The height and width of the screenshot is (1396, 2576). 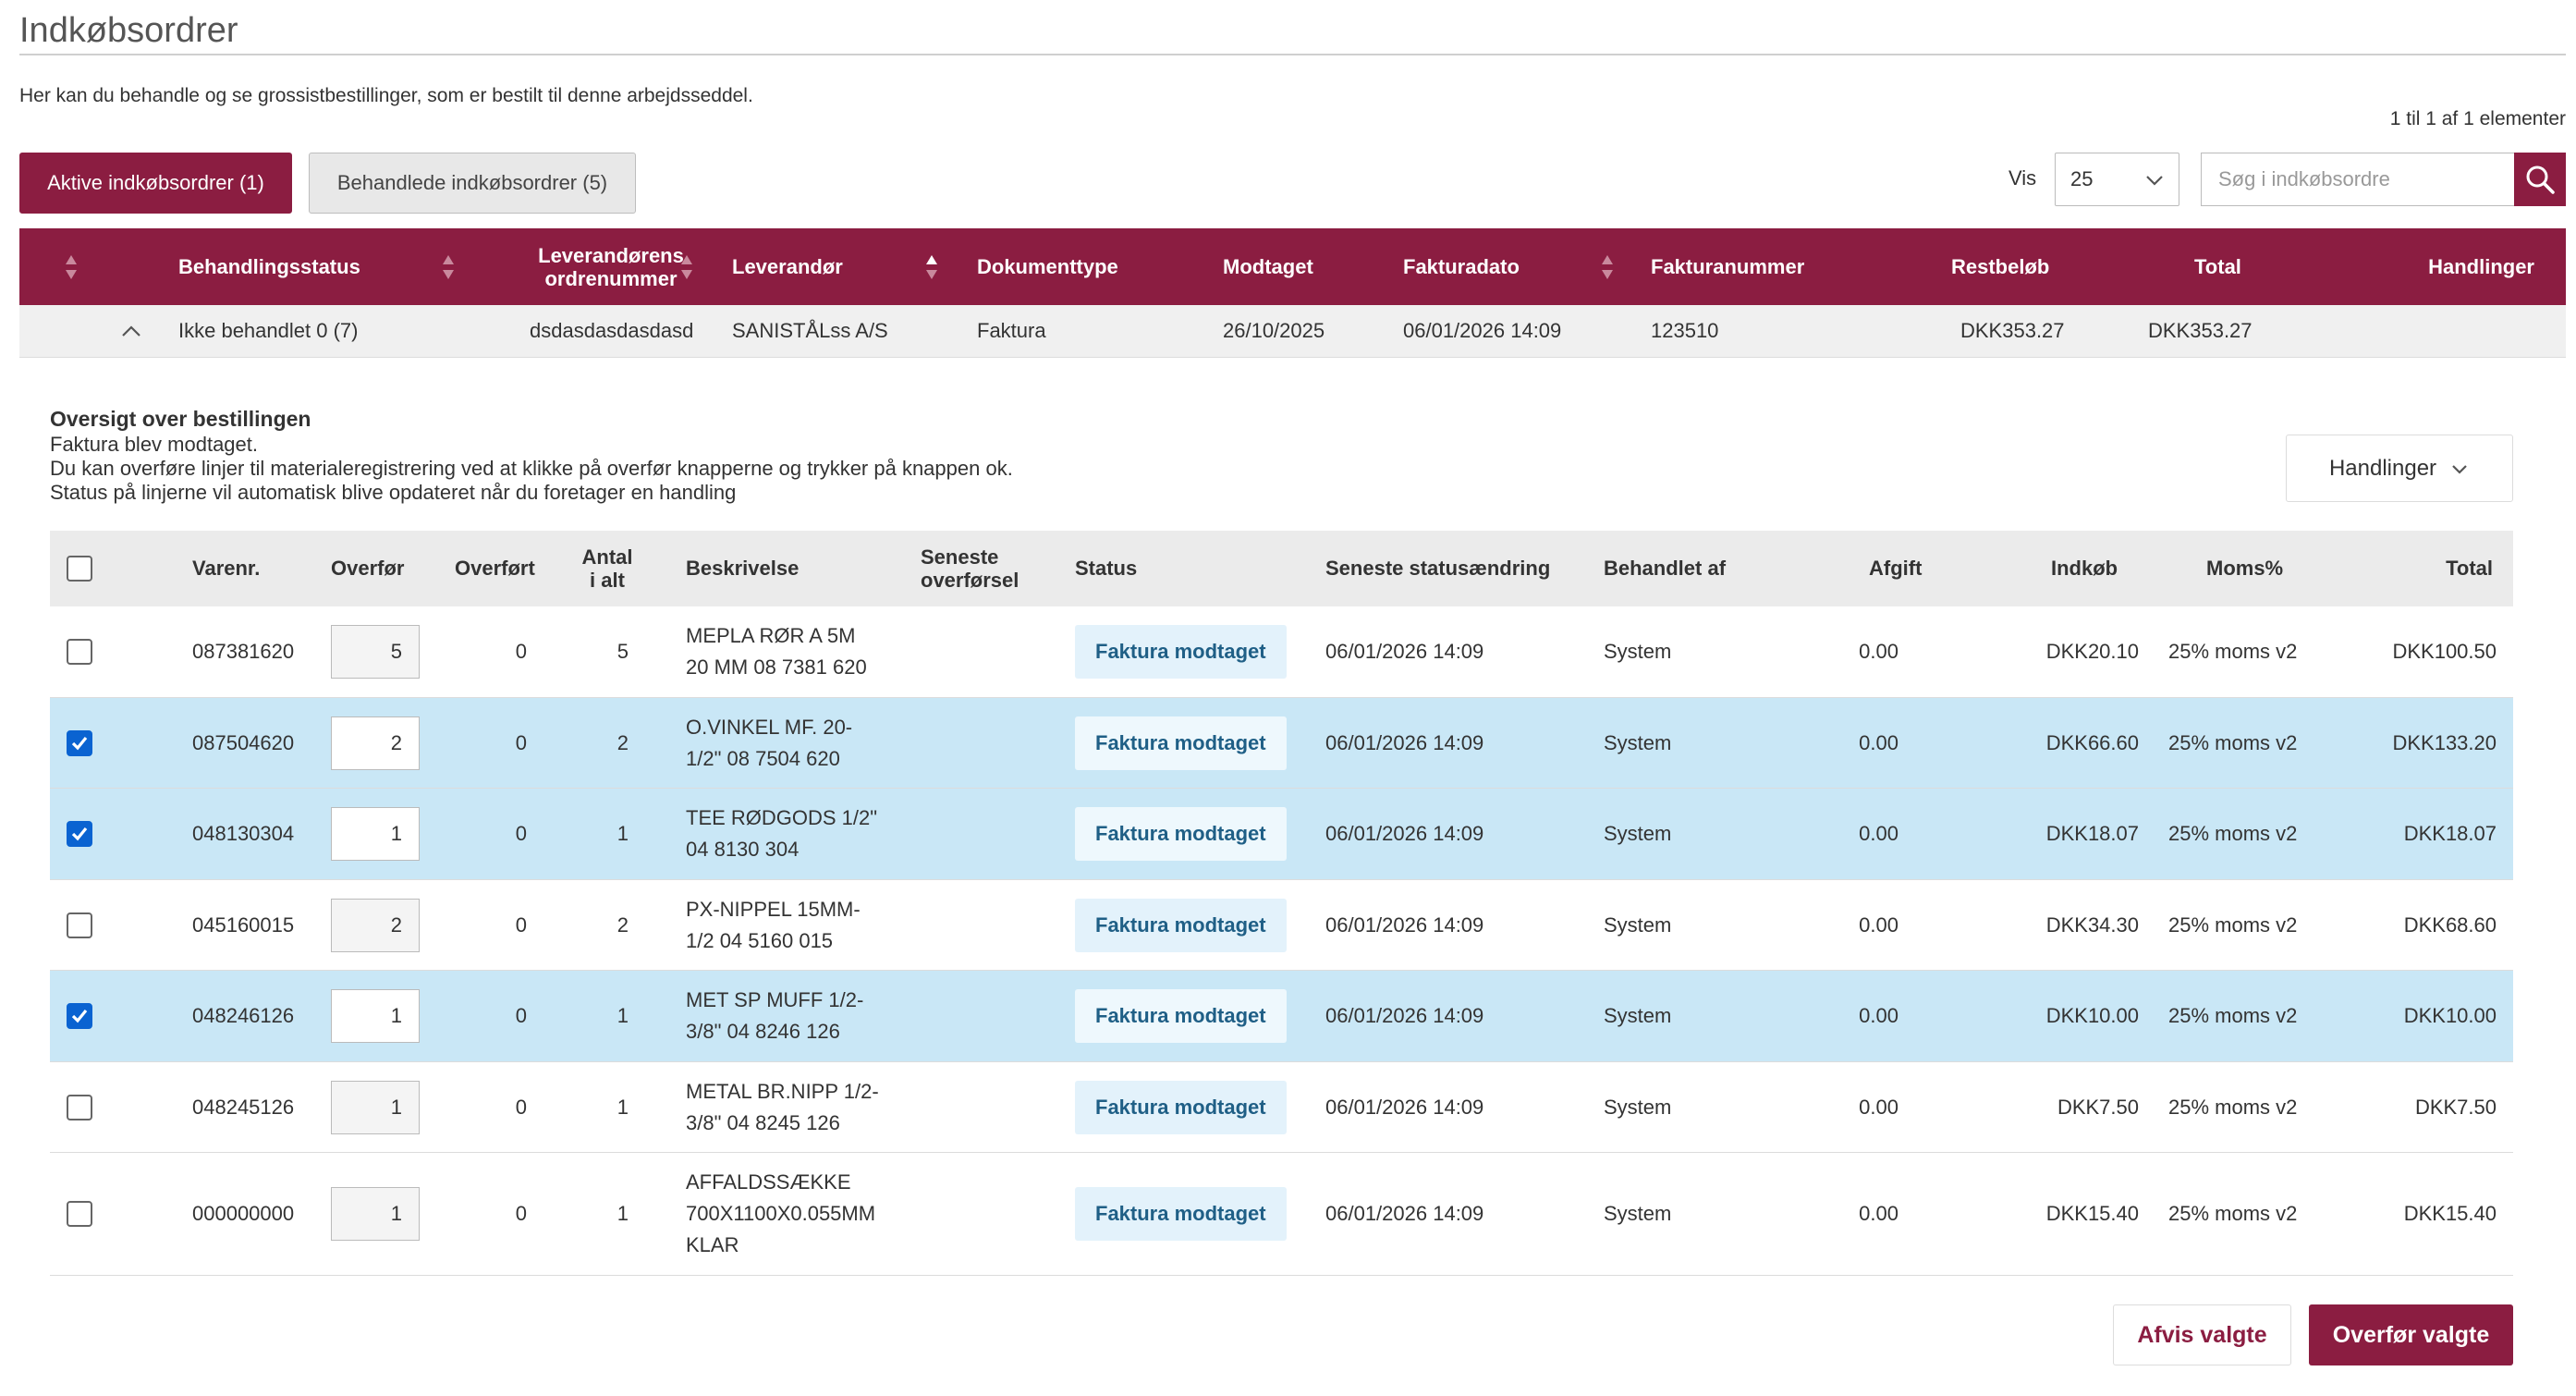 I want to click on item-description: PX-NIPPEL 15MM- 1/2 04 5160 015, so click(x=797, y=925).